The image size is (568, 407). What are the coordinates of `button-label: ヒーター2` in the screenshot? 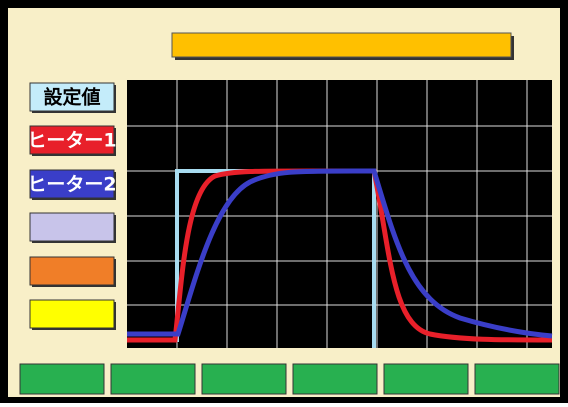 It's located at (71, 185).